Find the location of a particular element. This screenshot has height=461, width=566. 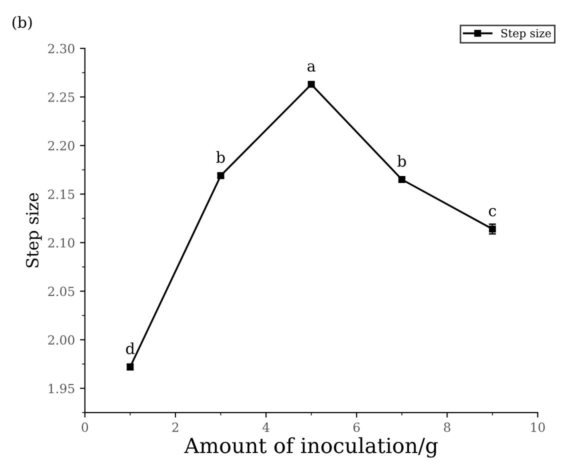

x-tick-label: 8 is located at coordinates (447, 427).